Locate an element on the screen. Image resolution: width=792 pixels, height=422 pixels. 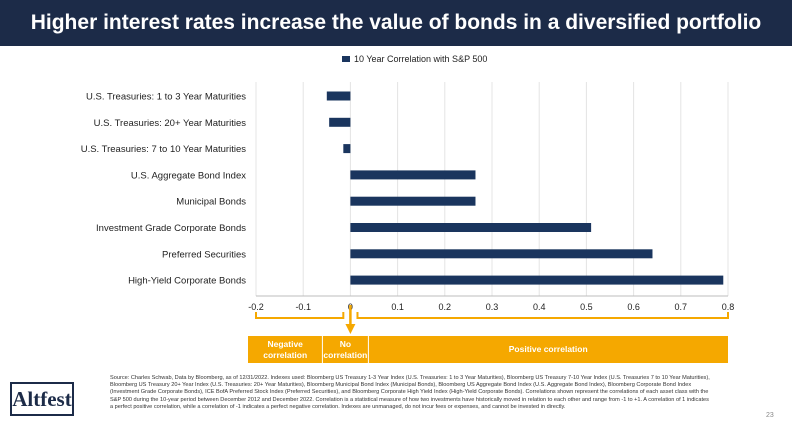
x-tick-label: 0.1 is located at coordinates (397, 307).